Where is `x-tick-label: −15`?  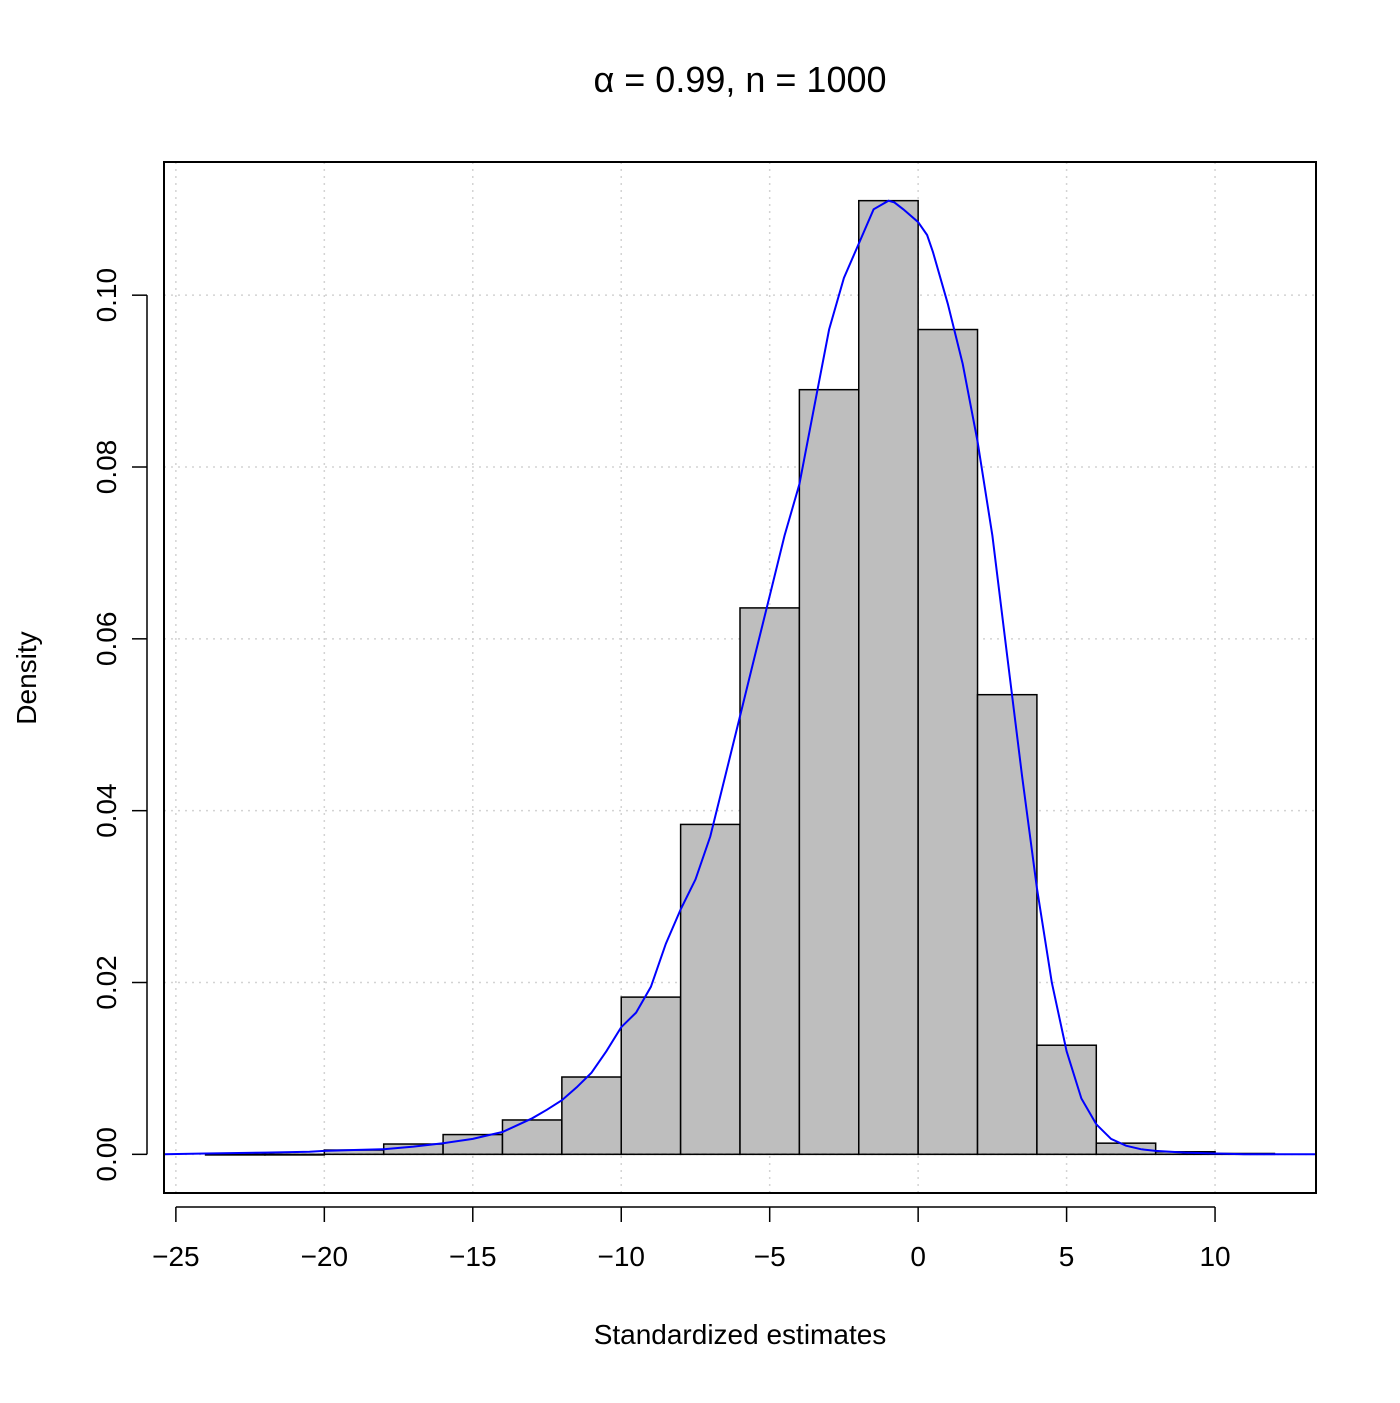
x-tick-label: −15 is located at coordinates (473, 1256).